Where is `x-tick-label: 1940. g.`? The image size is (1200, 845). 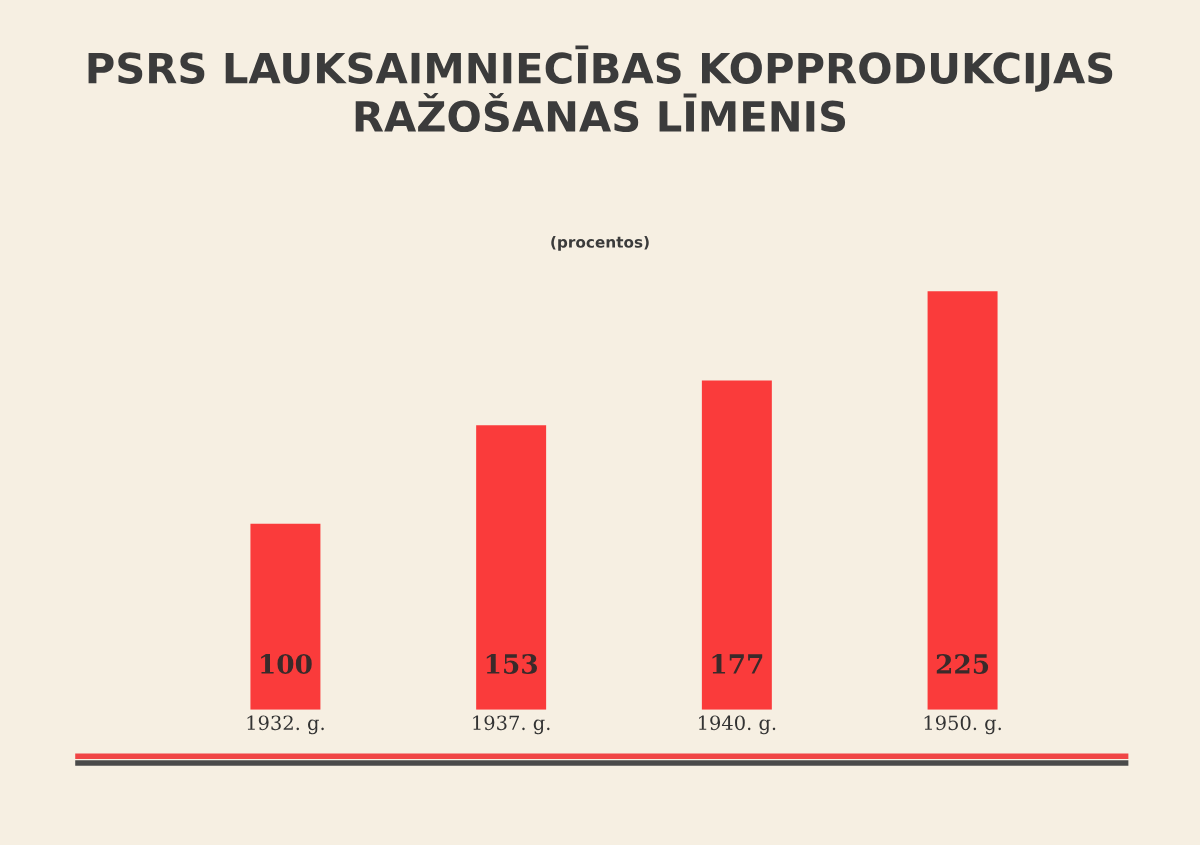 x-tick-label: 1940. g. is located at coordinates (737, 725).